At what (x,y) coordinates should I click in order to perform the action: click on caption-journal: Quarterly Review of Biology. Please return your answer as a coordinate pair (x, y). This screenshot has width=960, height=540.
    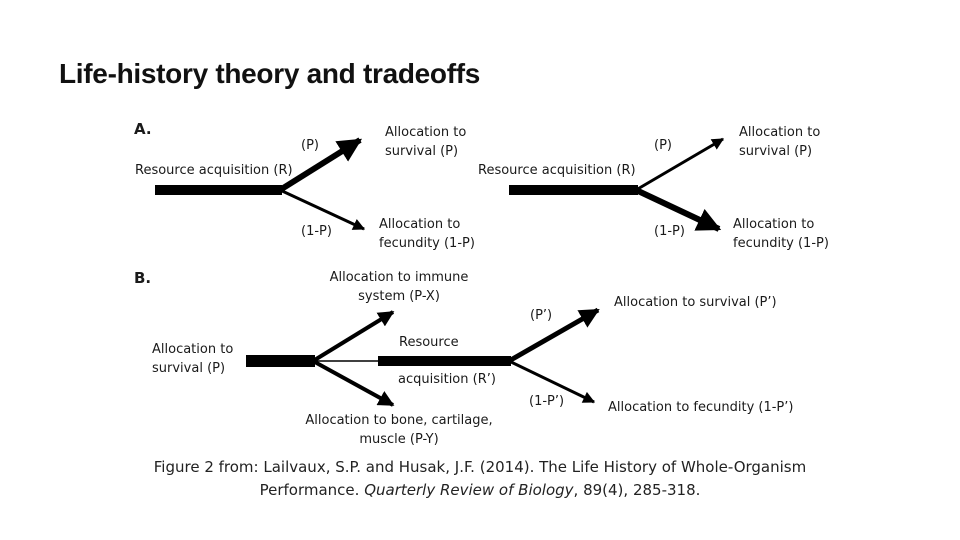
    Looking at the image, I should click on (469, 490).